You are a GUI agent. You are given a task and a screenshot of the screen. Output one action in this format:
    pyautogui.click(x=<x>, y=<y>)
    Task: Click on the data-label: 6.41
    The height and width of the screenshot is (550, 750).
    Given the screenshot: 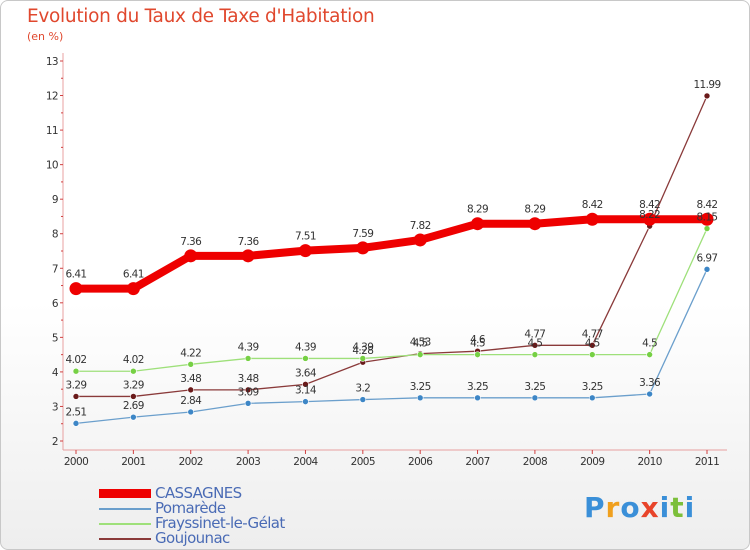 What is the action you would take?
    pyautogui.click(x=76, y=275)
    